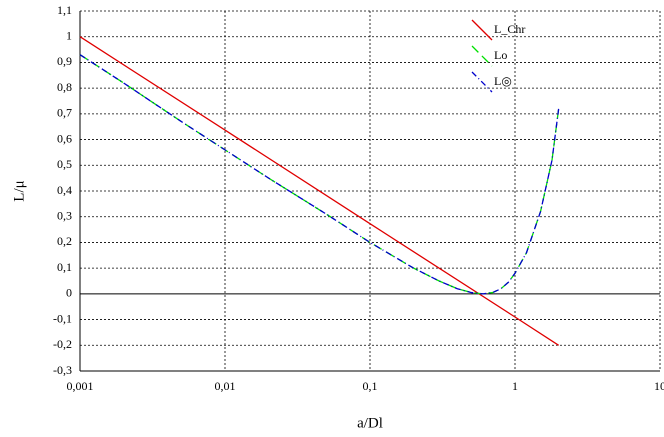  I want to click on legend-label: L◎, so click(503, 81).